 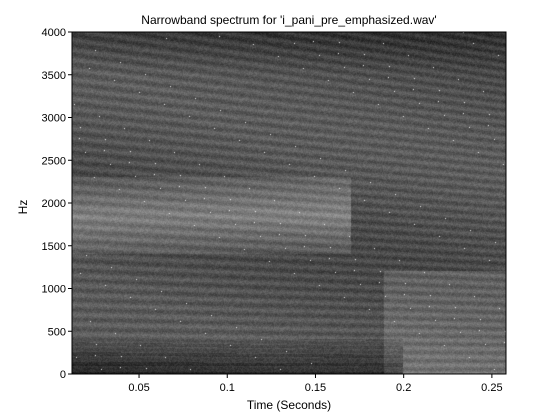 I want to click on x-tick-label: 0.15, so click(x=315, y=388).